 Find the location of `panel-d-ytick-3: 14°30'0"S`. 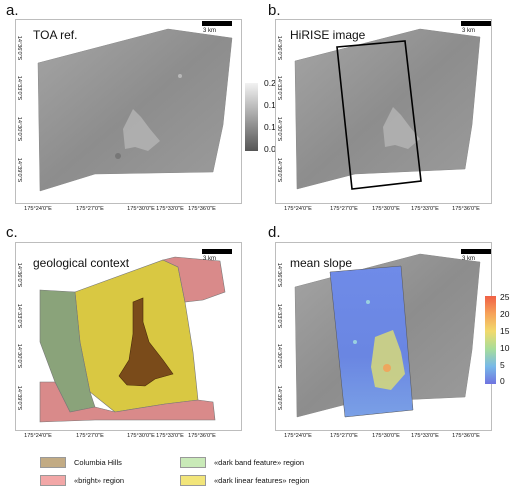

panel-d-ytick-3: 14°30'0"S is located at coordinates (279, 356).